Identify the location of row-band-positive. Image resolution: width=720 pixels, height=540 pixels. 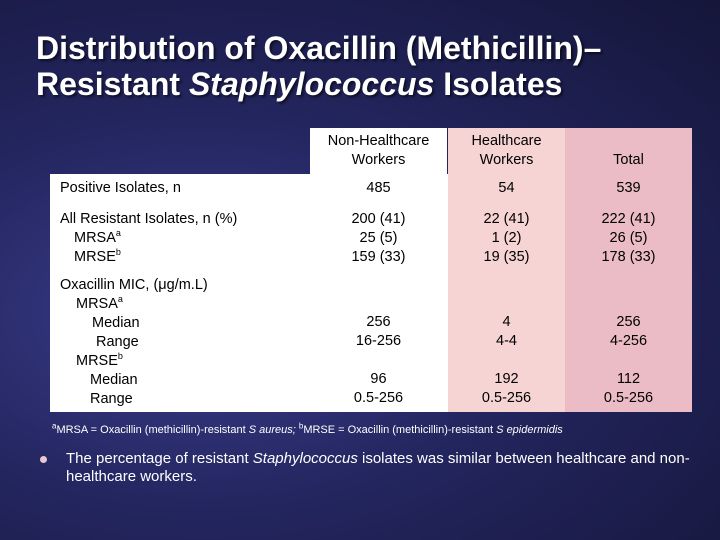
(371, 188).